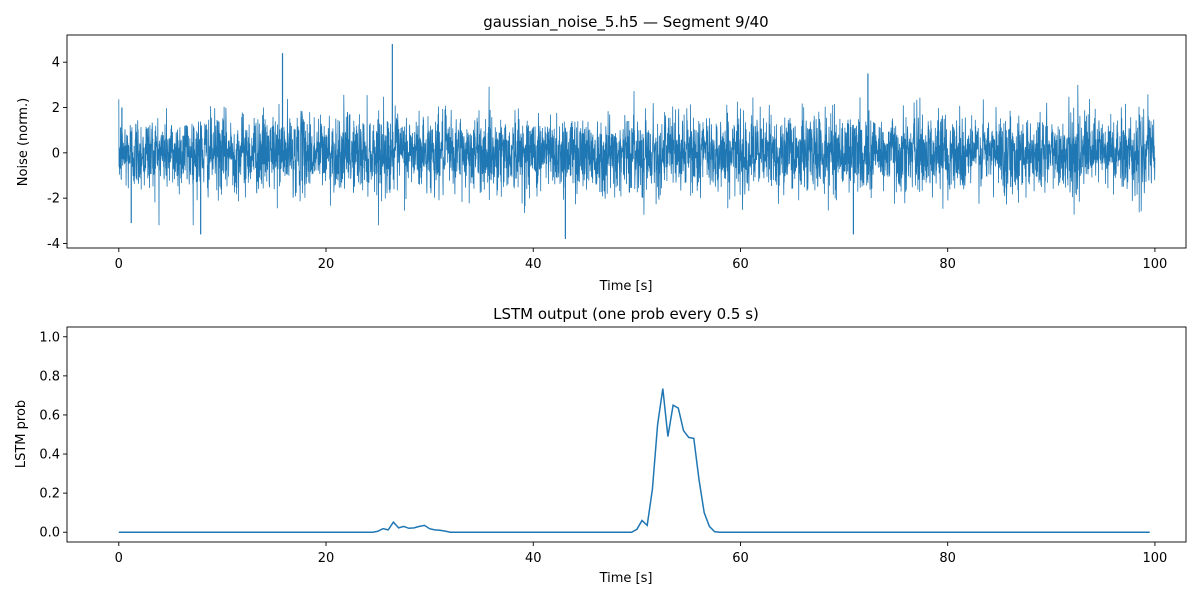  Describe the element at coordinates (119, 558) in the screenshot. I see `lstm-x-tick-label: 0` at that location.